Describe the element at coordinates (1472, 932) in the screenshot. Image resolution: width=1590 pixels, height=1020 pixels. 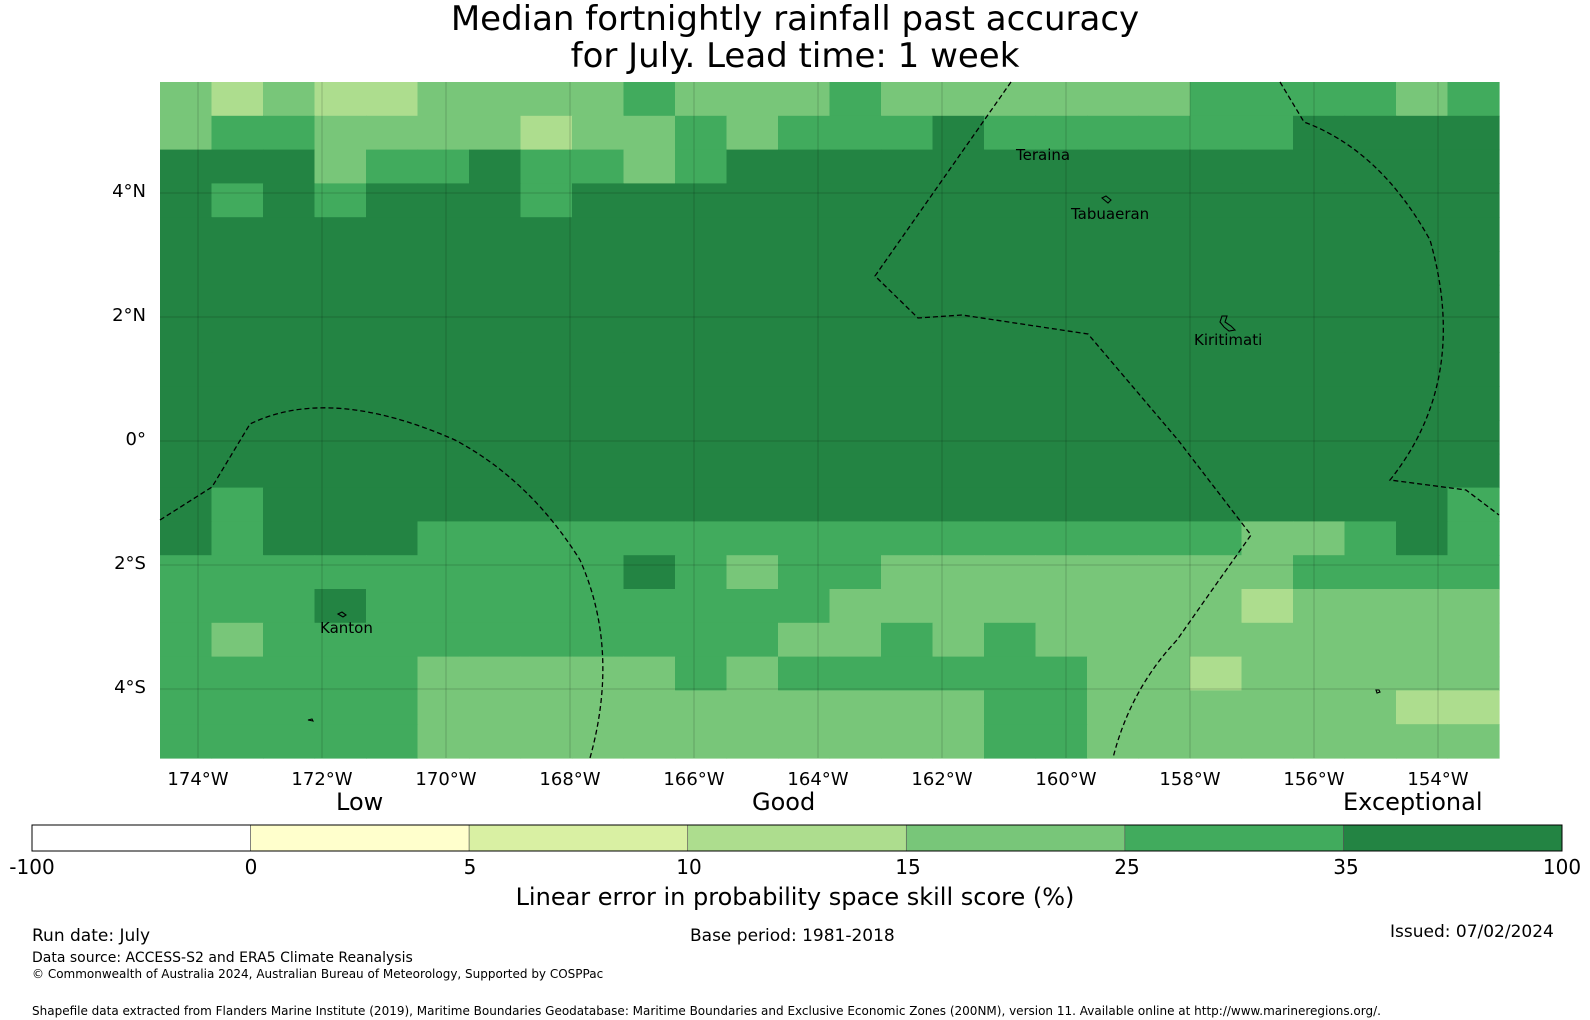
I see `issued-date: Issued: 07/02/2024` at that location.